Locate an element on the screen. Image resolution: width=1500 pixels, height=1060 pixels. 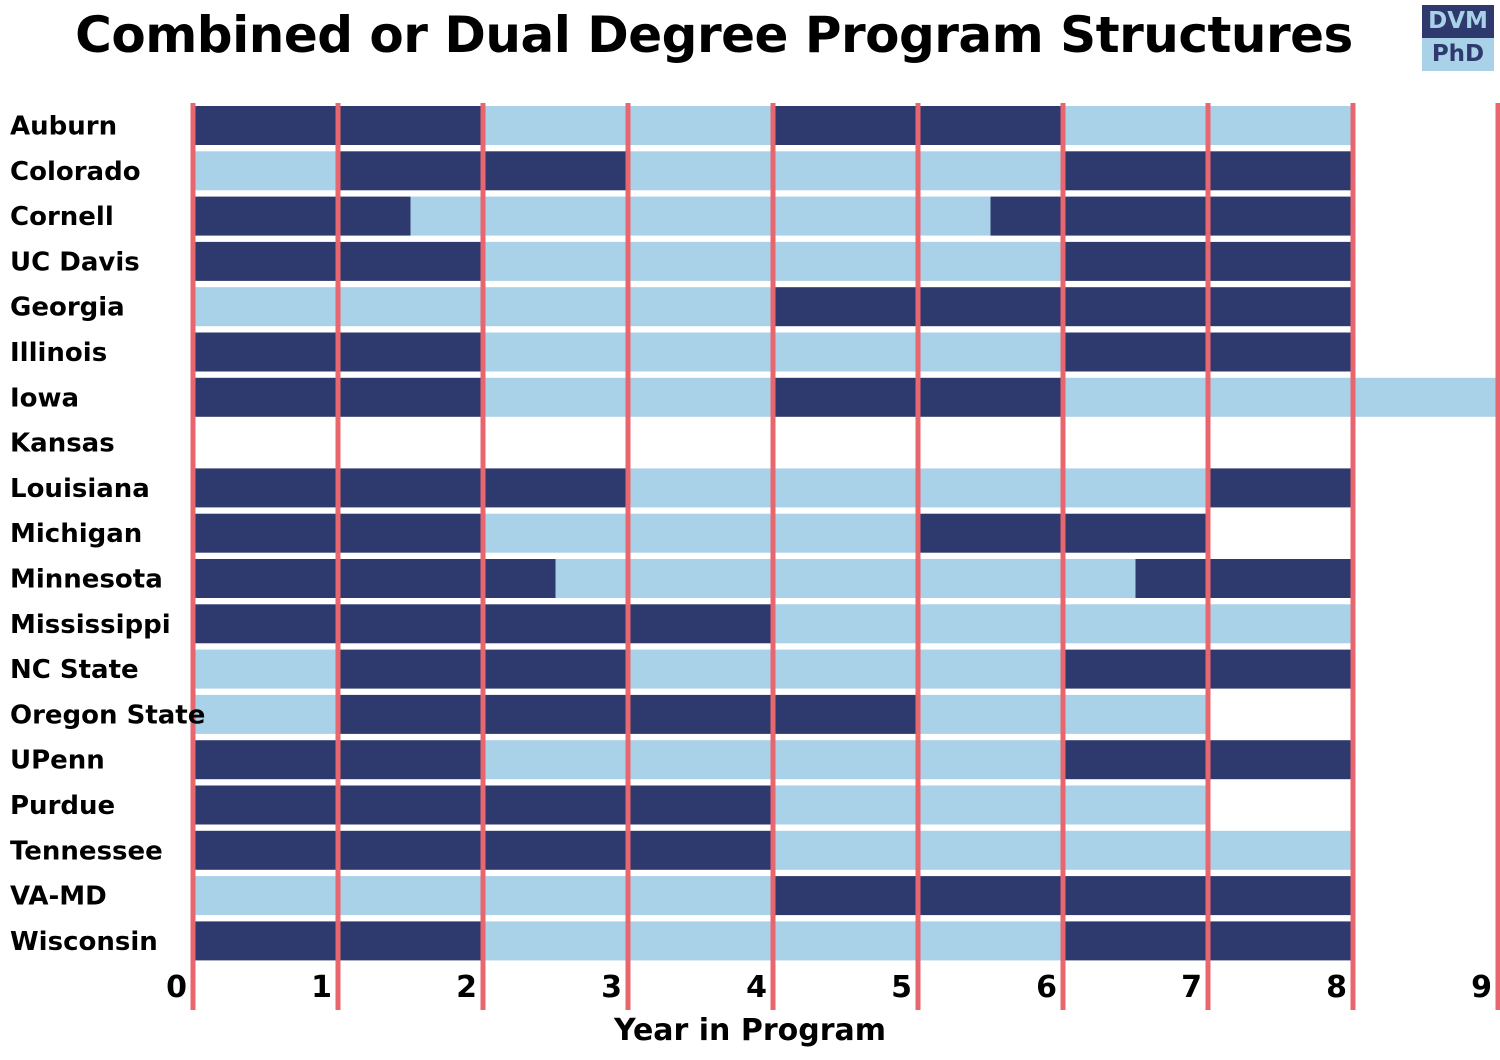
y-tick-label: Wisconsin is located at coordinates (84, 942).